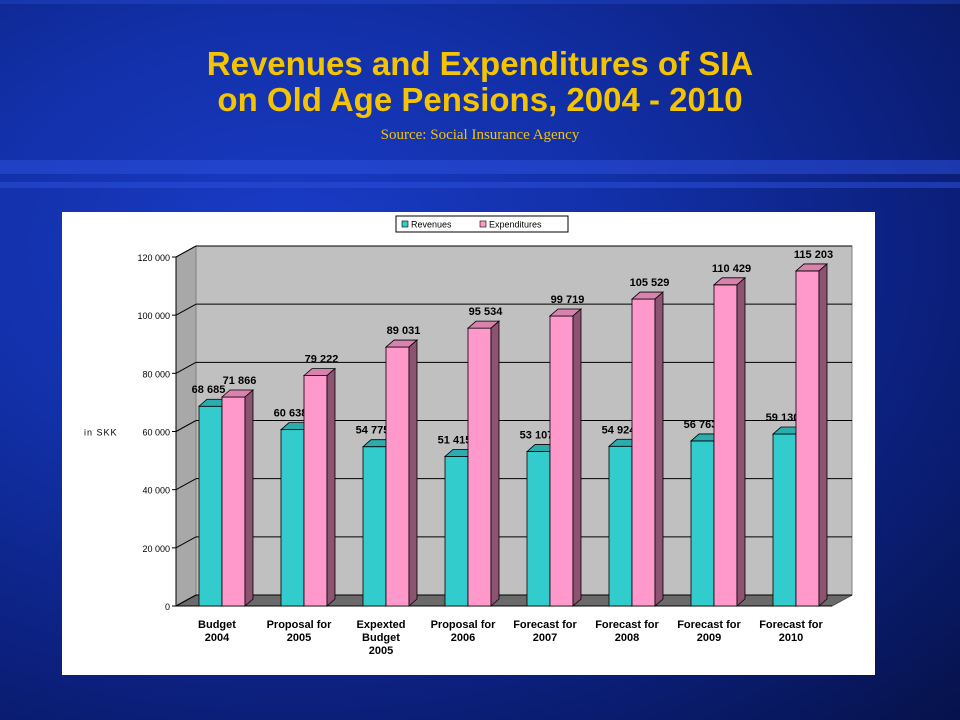 This screenshot has height=720, width=960. Describe the element at coordinates (627, 638) in the screenshot. I see `x-tick-label: 2008` at that location.